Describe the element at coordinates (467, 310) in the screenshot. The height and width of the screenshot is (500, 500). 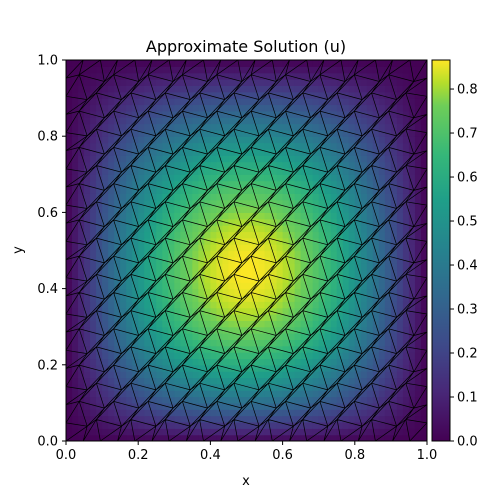
I see `colorbar-tick-label: 0.3` at that location.